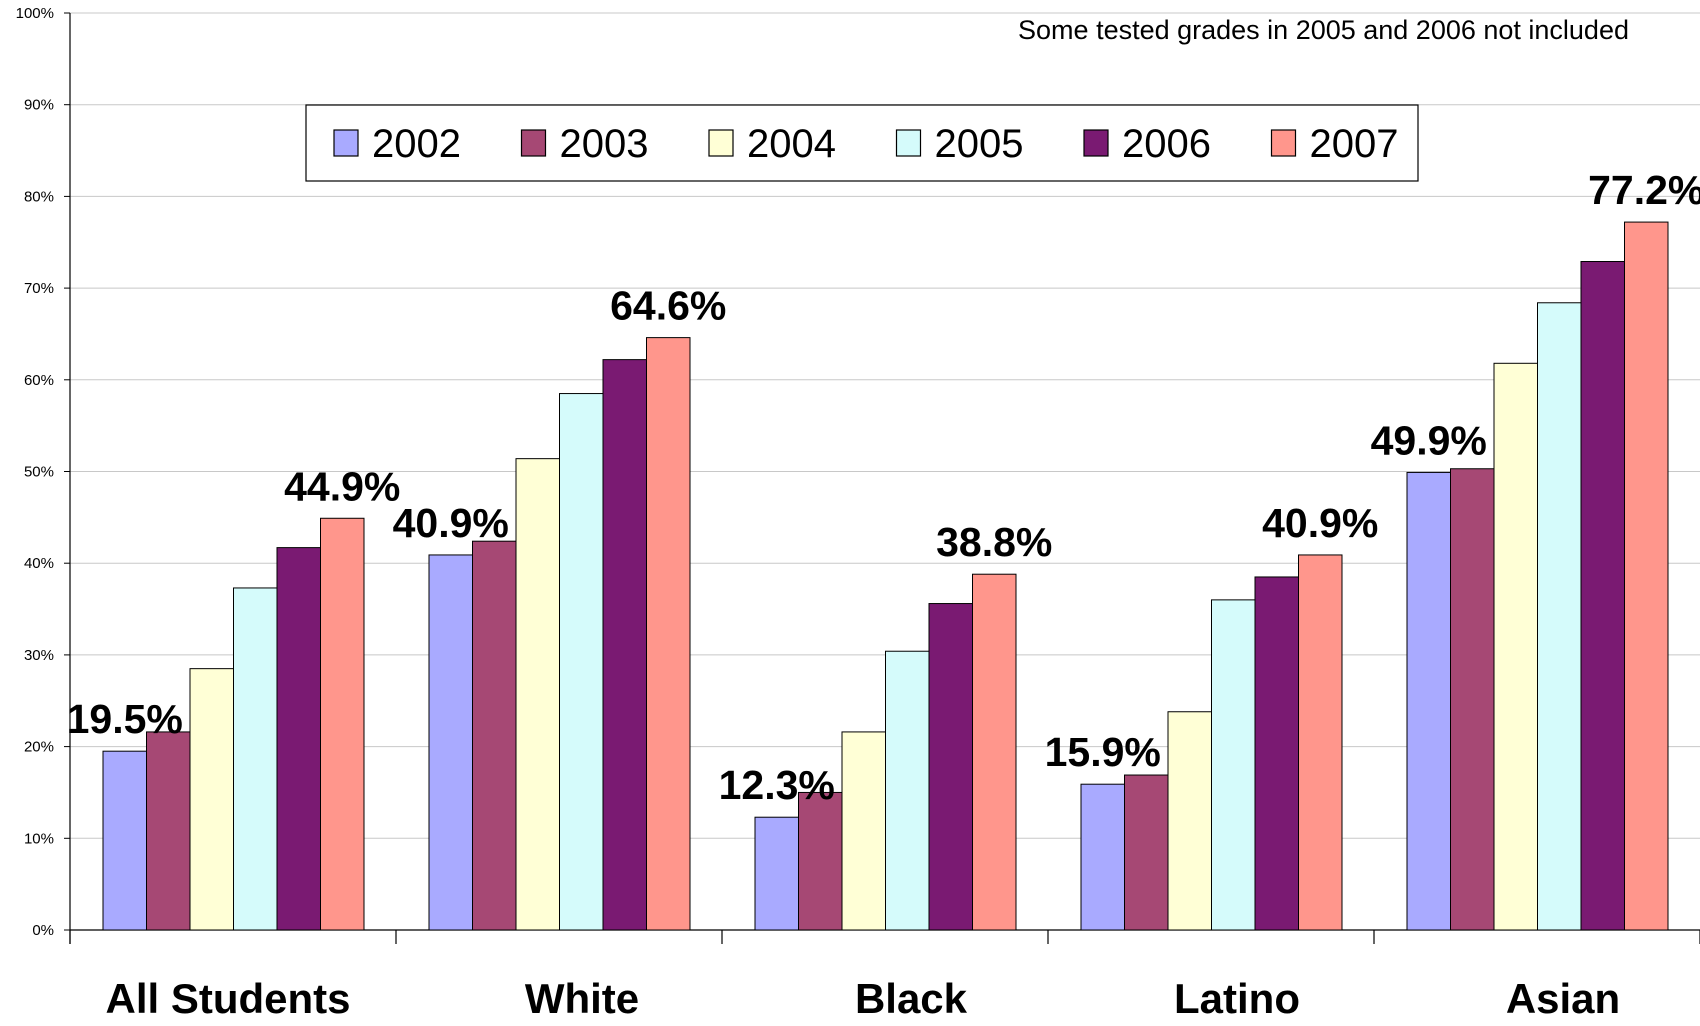  I want to click on y-tick-label: 90%, so click(39, 105).